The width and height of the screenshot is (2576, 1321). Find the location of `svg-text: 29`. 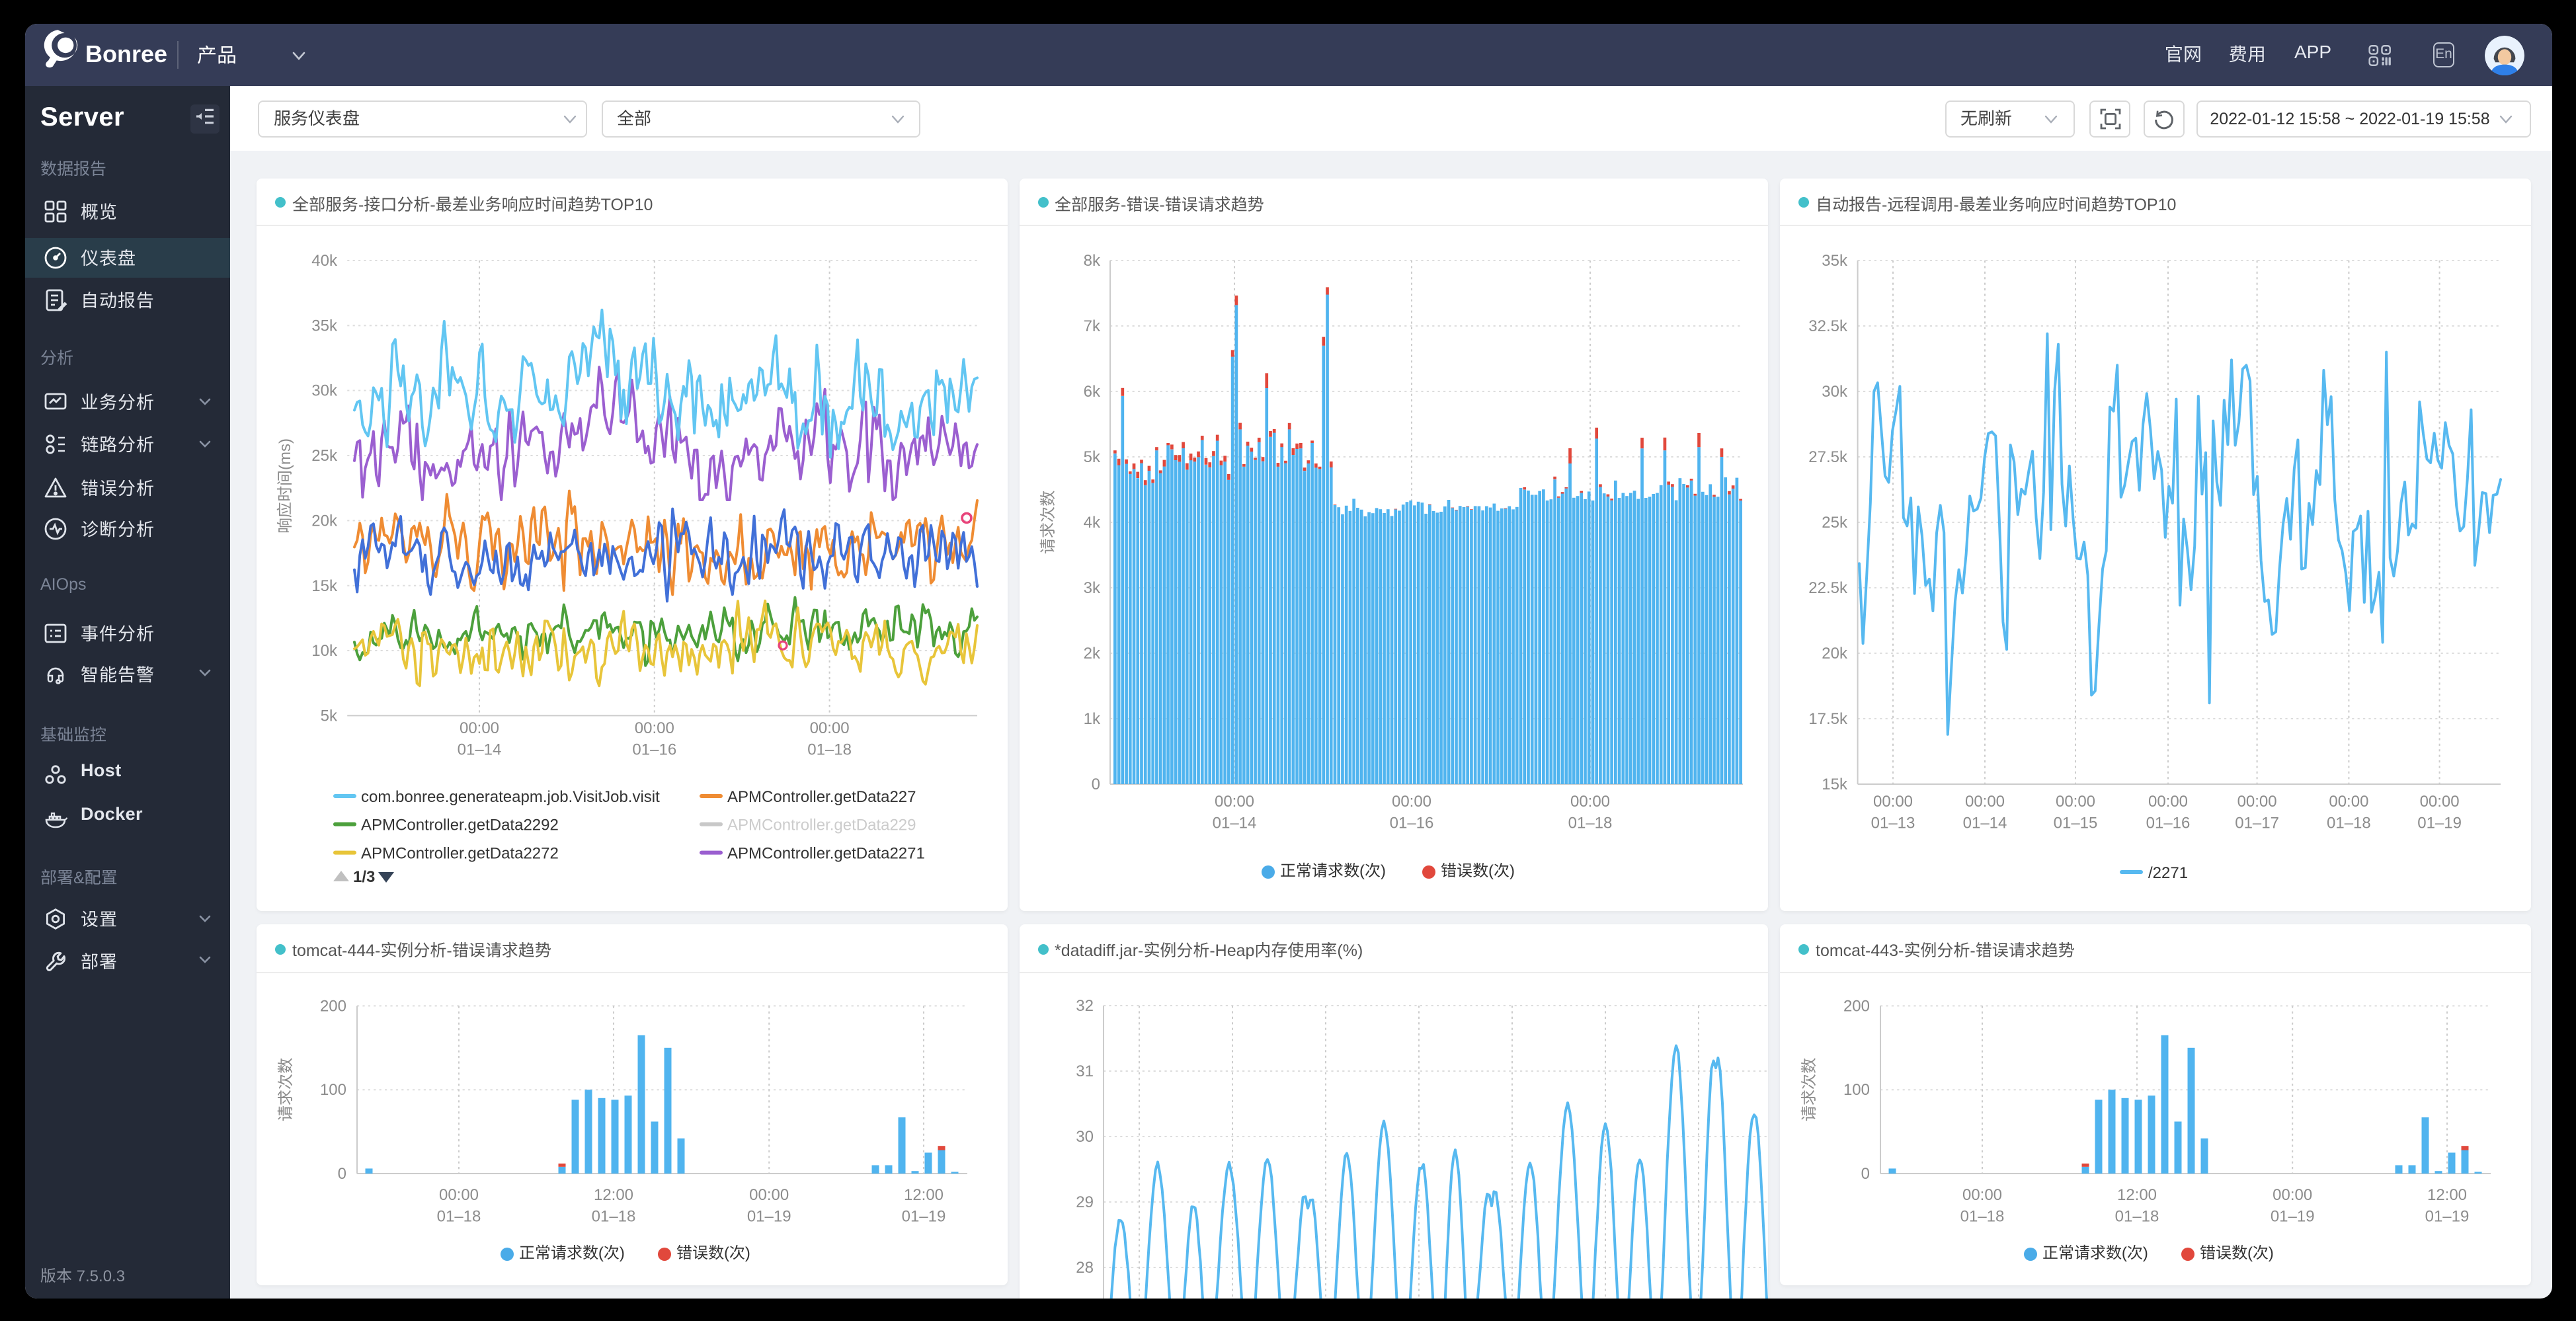

svg-text: 29 is located at coordinates (1084, 1202).